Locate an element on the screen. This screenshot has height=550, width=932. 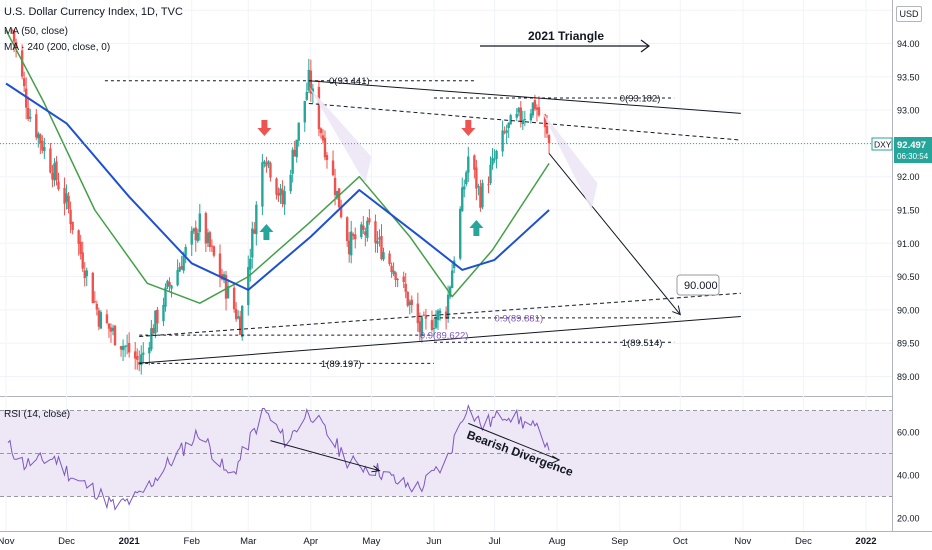
symbol-badge is located at coordinates (882, 144).